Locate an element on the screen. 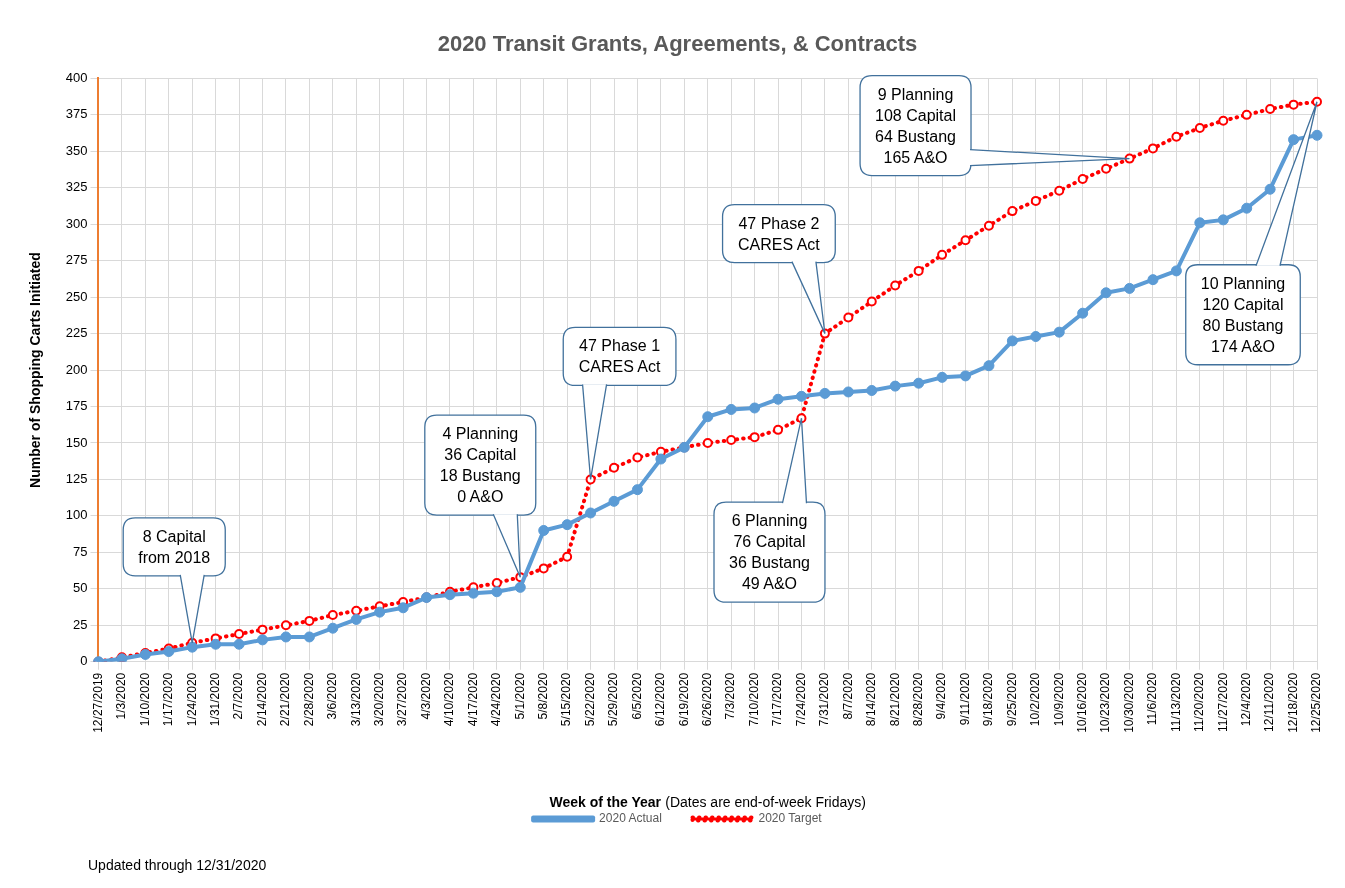 The height and width of the screenshot is (888, 1345). x-tick-label: 6/26/2020 is located at coordinates (707, 699).